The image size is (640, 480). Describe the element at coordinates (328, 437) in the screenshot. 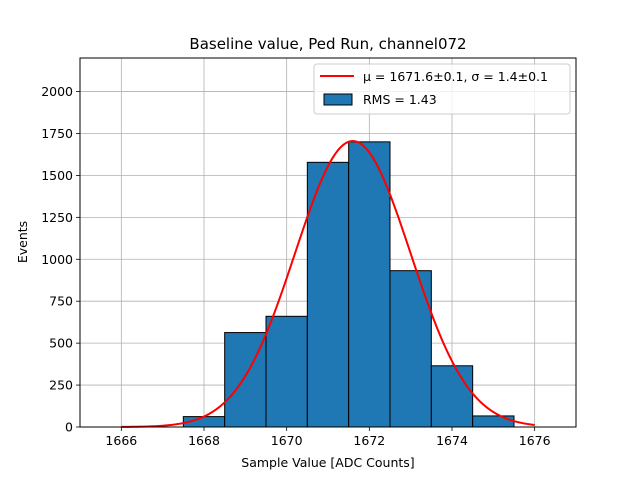

I see `x-axis-ticks: 1666 1668 1670 1672 1674 1676` at that location.